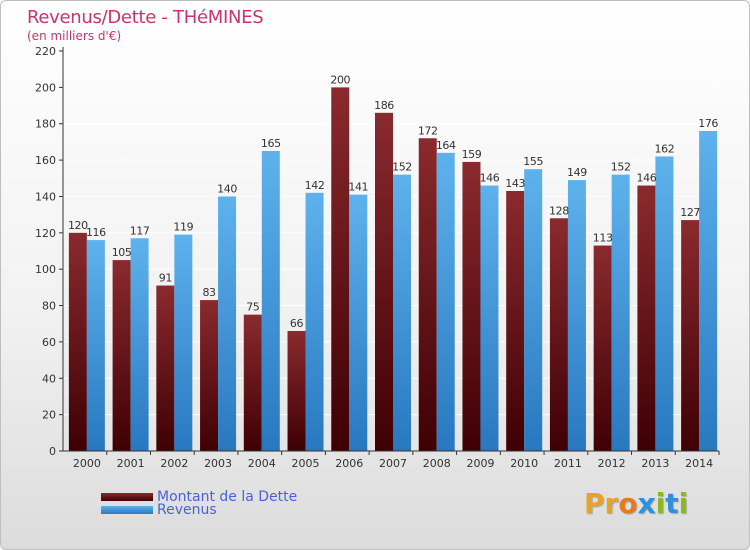 Image resolution: width=750 pixels, height=550 pixels. What do you see at coordinates (262, 463) in the screenshot?
I see `x-tick-label: 2004` at bounding box center [262, 463].